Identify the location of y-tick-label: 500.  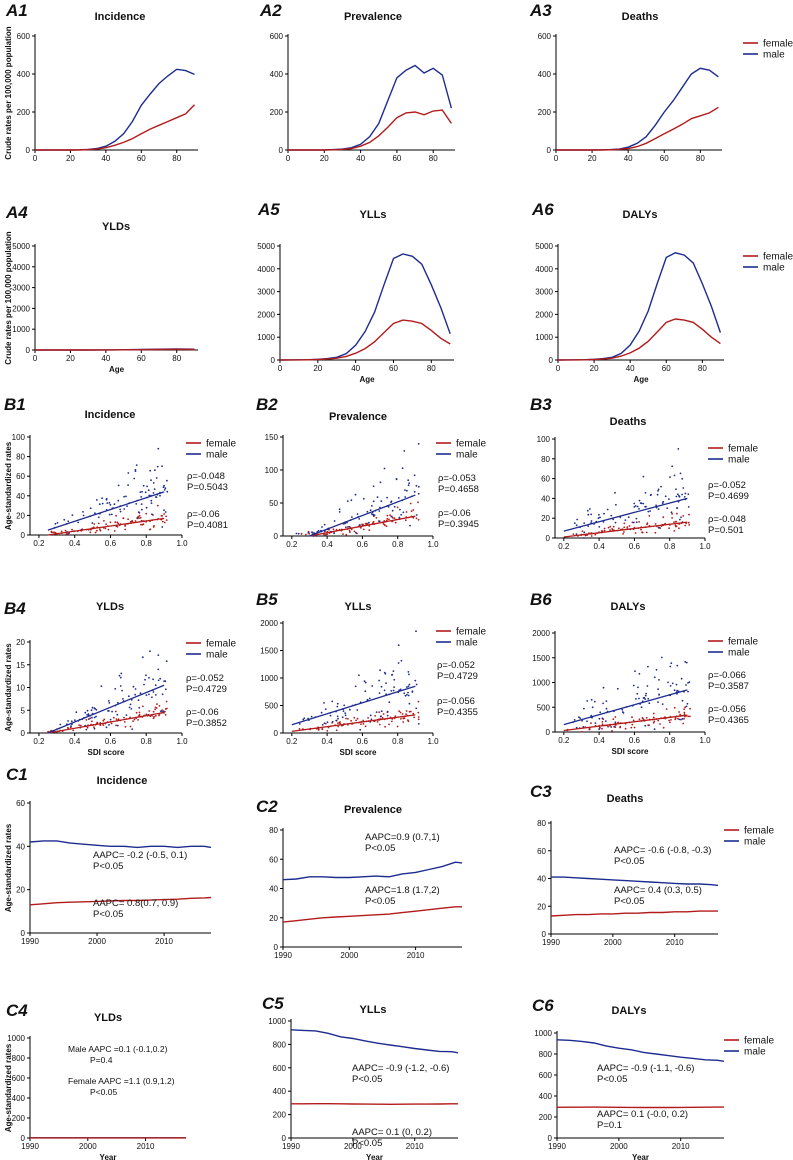
(544, 707).